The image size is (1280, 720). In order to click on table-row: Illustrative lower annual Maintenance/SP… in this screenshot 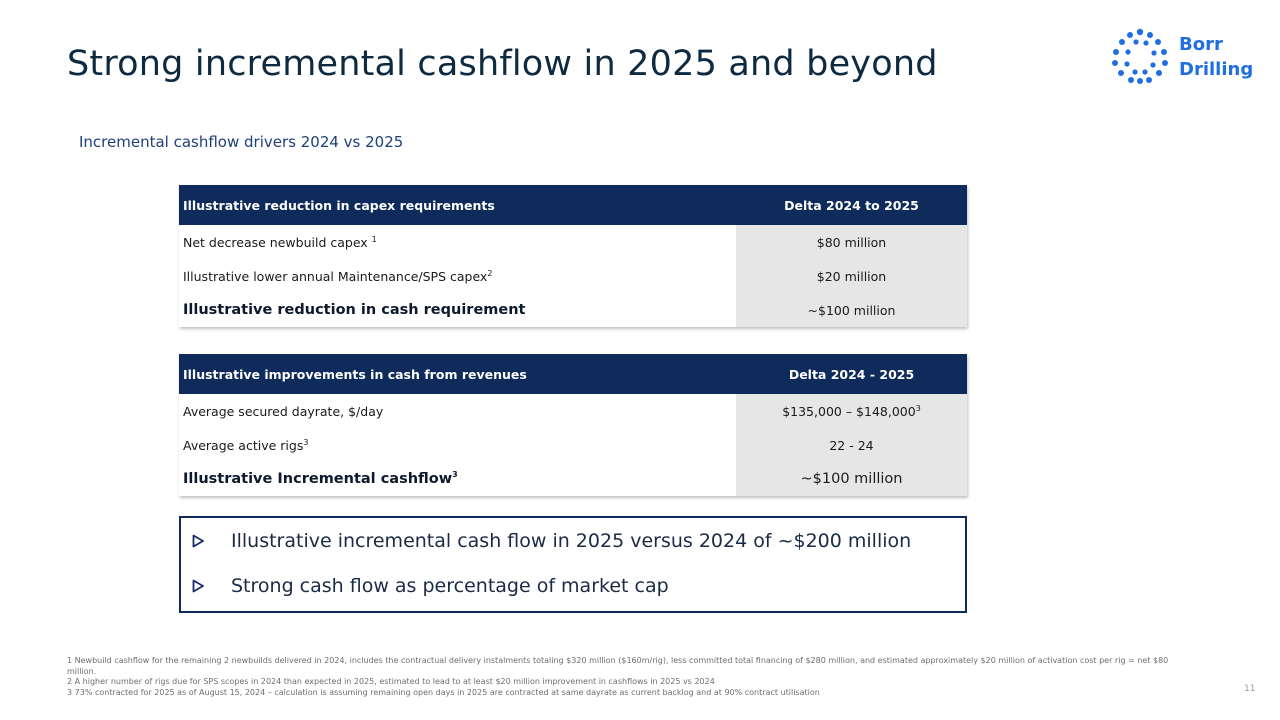, I will do `click(573, 276)`.